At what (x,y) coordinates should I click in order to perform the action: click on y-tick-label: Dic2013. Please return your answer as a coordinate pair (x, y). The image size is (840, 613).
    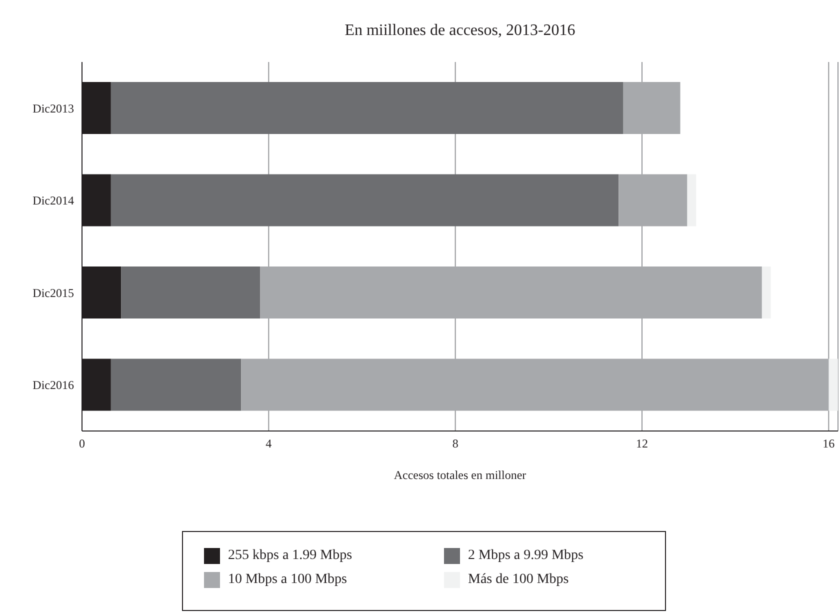
    Looking at the image, I should click on (53, 108).